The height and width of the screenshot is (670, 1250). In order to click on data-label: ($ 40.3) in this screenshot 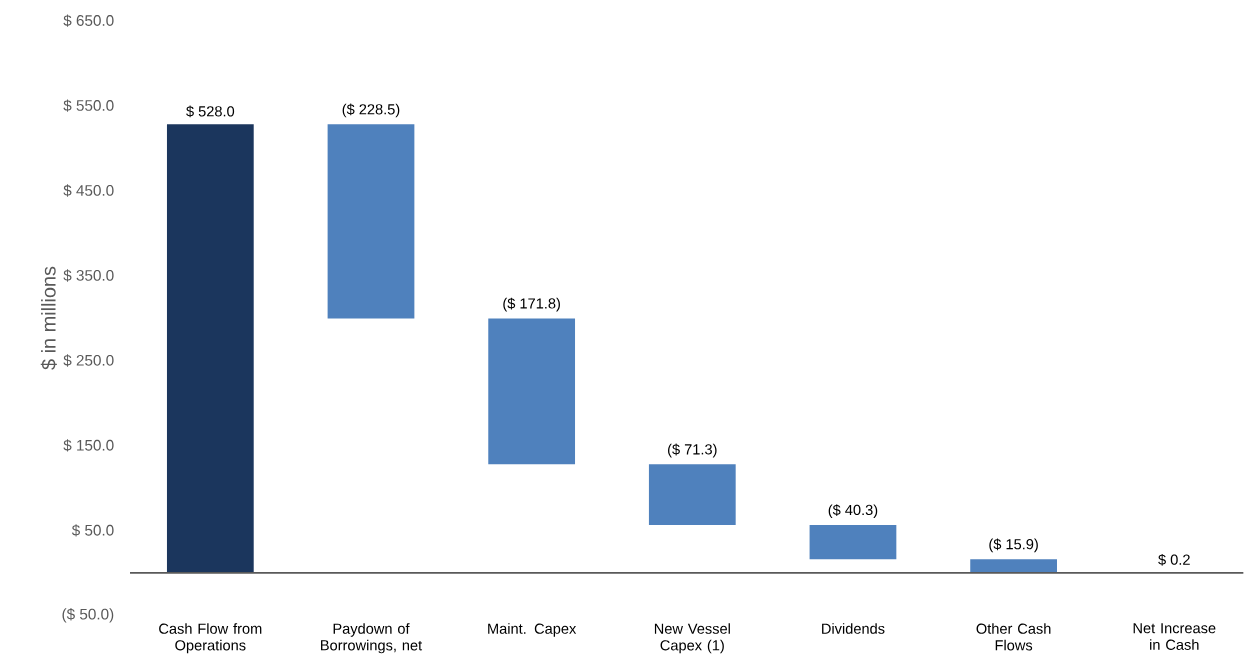, I will do `click(853, 511)`.